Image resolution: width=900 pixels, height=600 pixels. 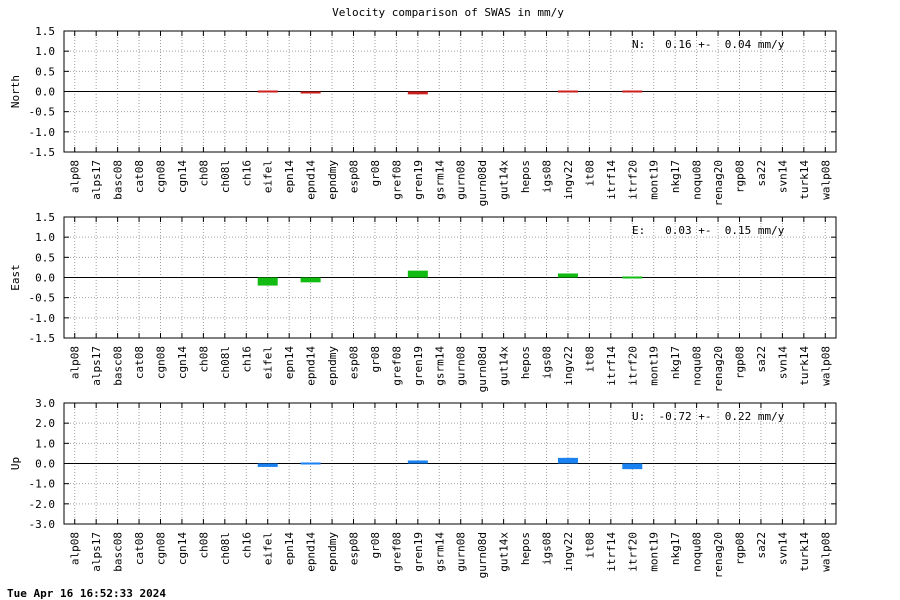 I want to click on y-tick-label: 3.0, so click(x=45, y=403).